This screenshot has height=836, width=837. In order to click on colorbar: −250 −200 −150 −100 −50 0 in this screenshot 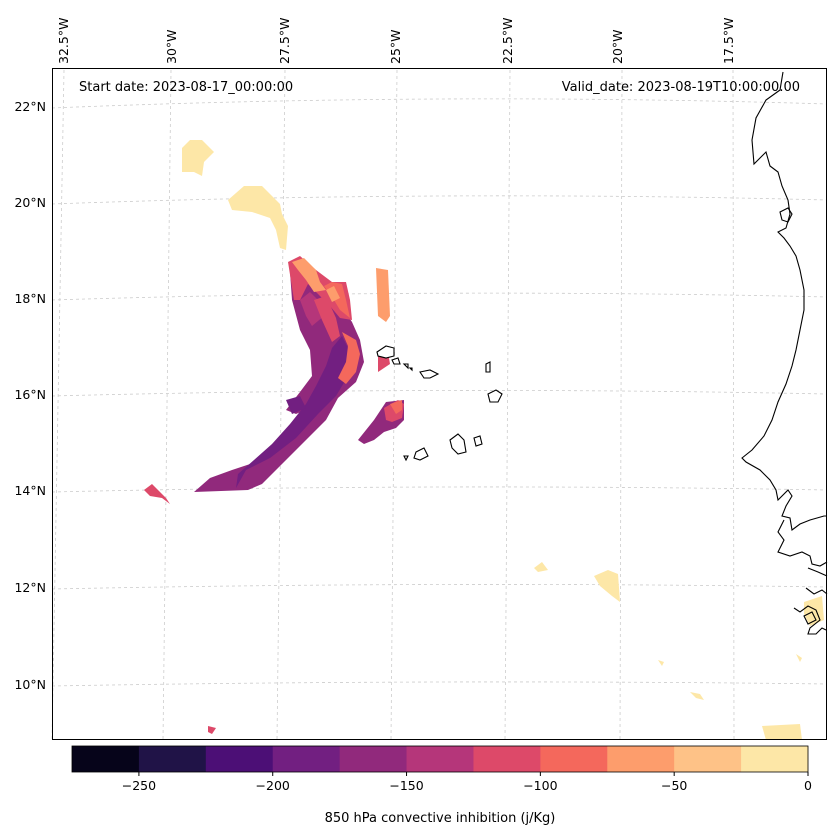, I will do `click(441, 769)`.